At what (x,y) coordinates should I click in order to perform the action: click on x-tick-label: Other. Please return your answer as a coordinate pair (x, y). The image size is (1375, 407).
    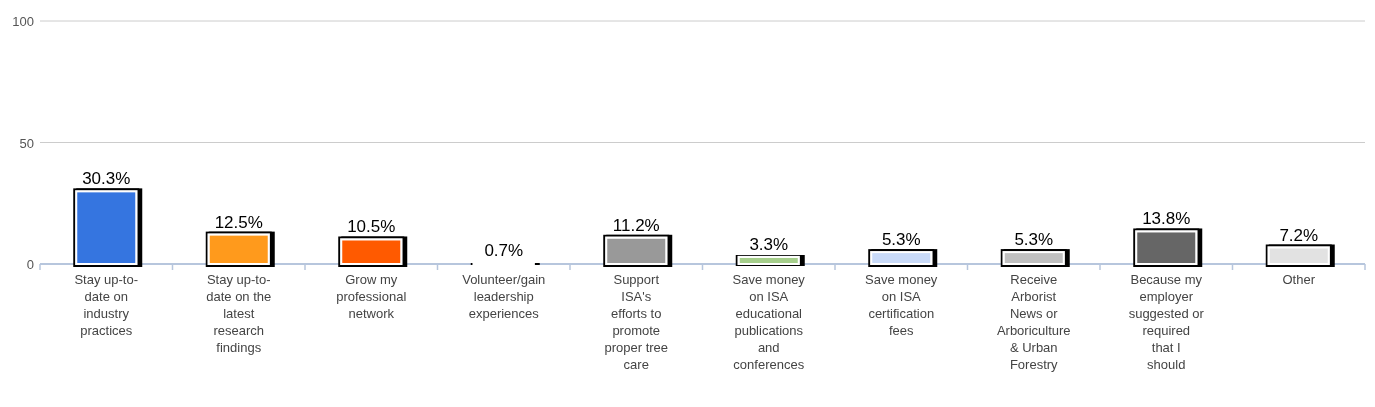
    Looking at the image, I should click on (1299, 279).